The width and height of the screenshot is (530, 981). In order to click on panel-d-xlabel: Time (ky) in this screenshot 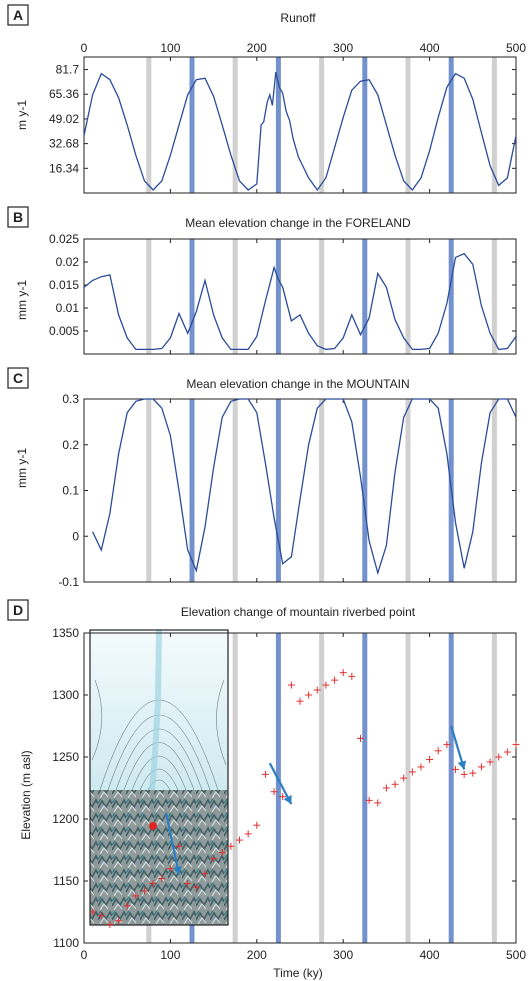, I will do `click(298, 973)`.